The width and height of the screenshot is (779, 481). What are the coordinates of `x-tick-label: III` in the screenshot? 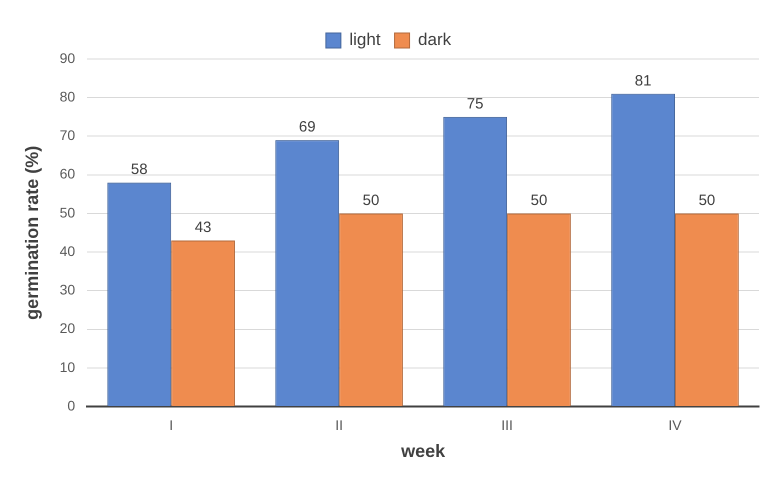 It's located at (507, 424).